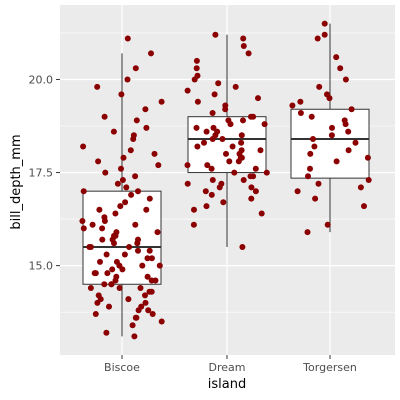  What do you see at coordinates (122, 367) in the screenshot?
I see `x-tick-label: Biscoe` at bounding box center [122, 367].